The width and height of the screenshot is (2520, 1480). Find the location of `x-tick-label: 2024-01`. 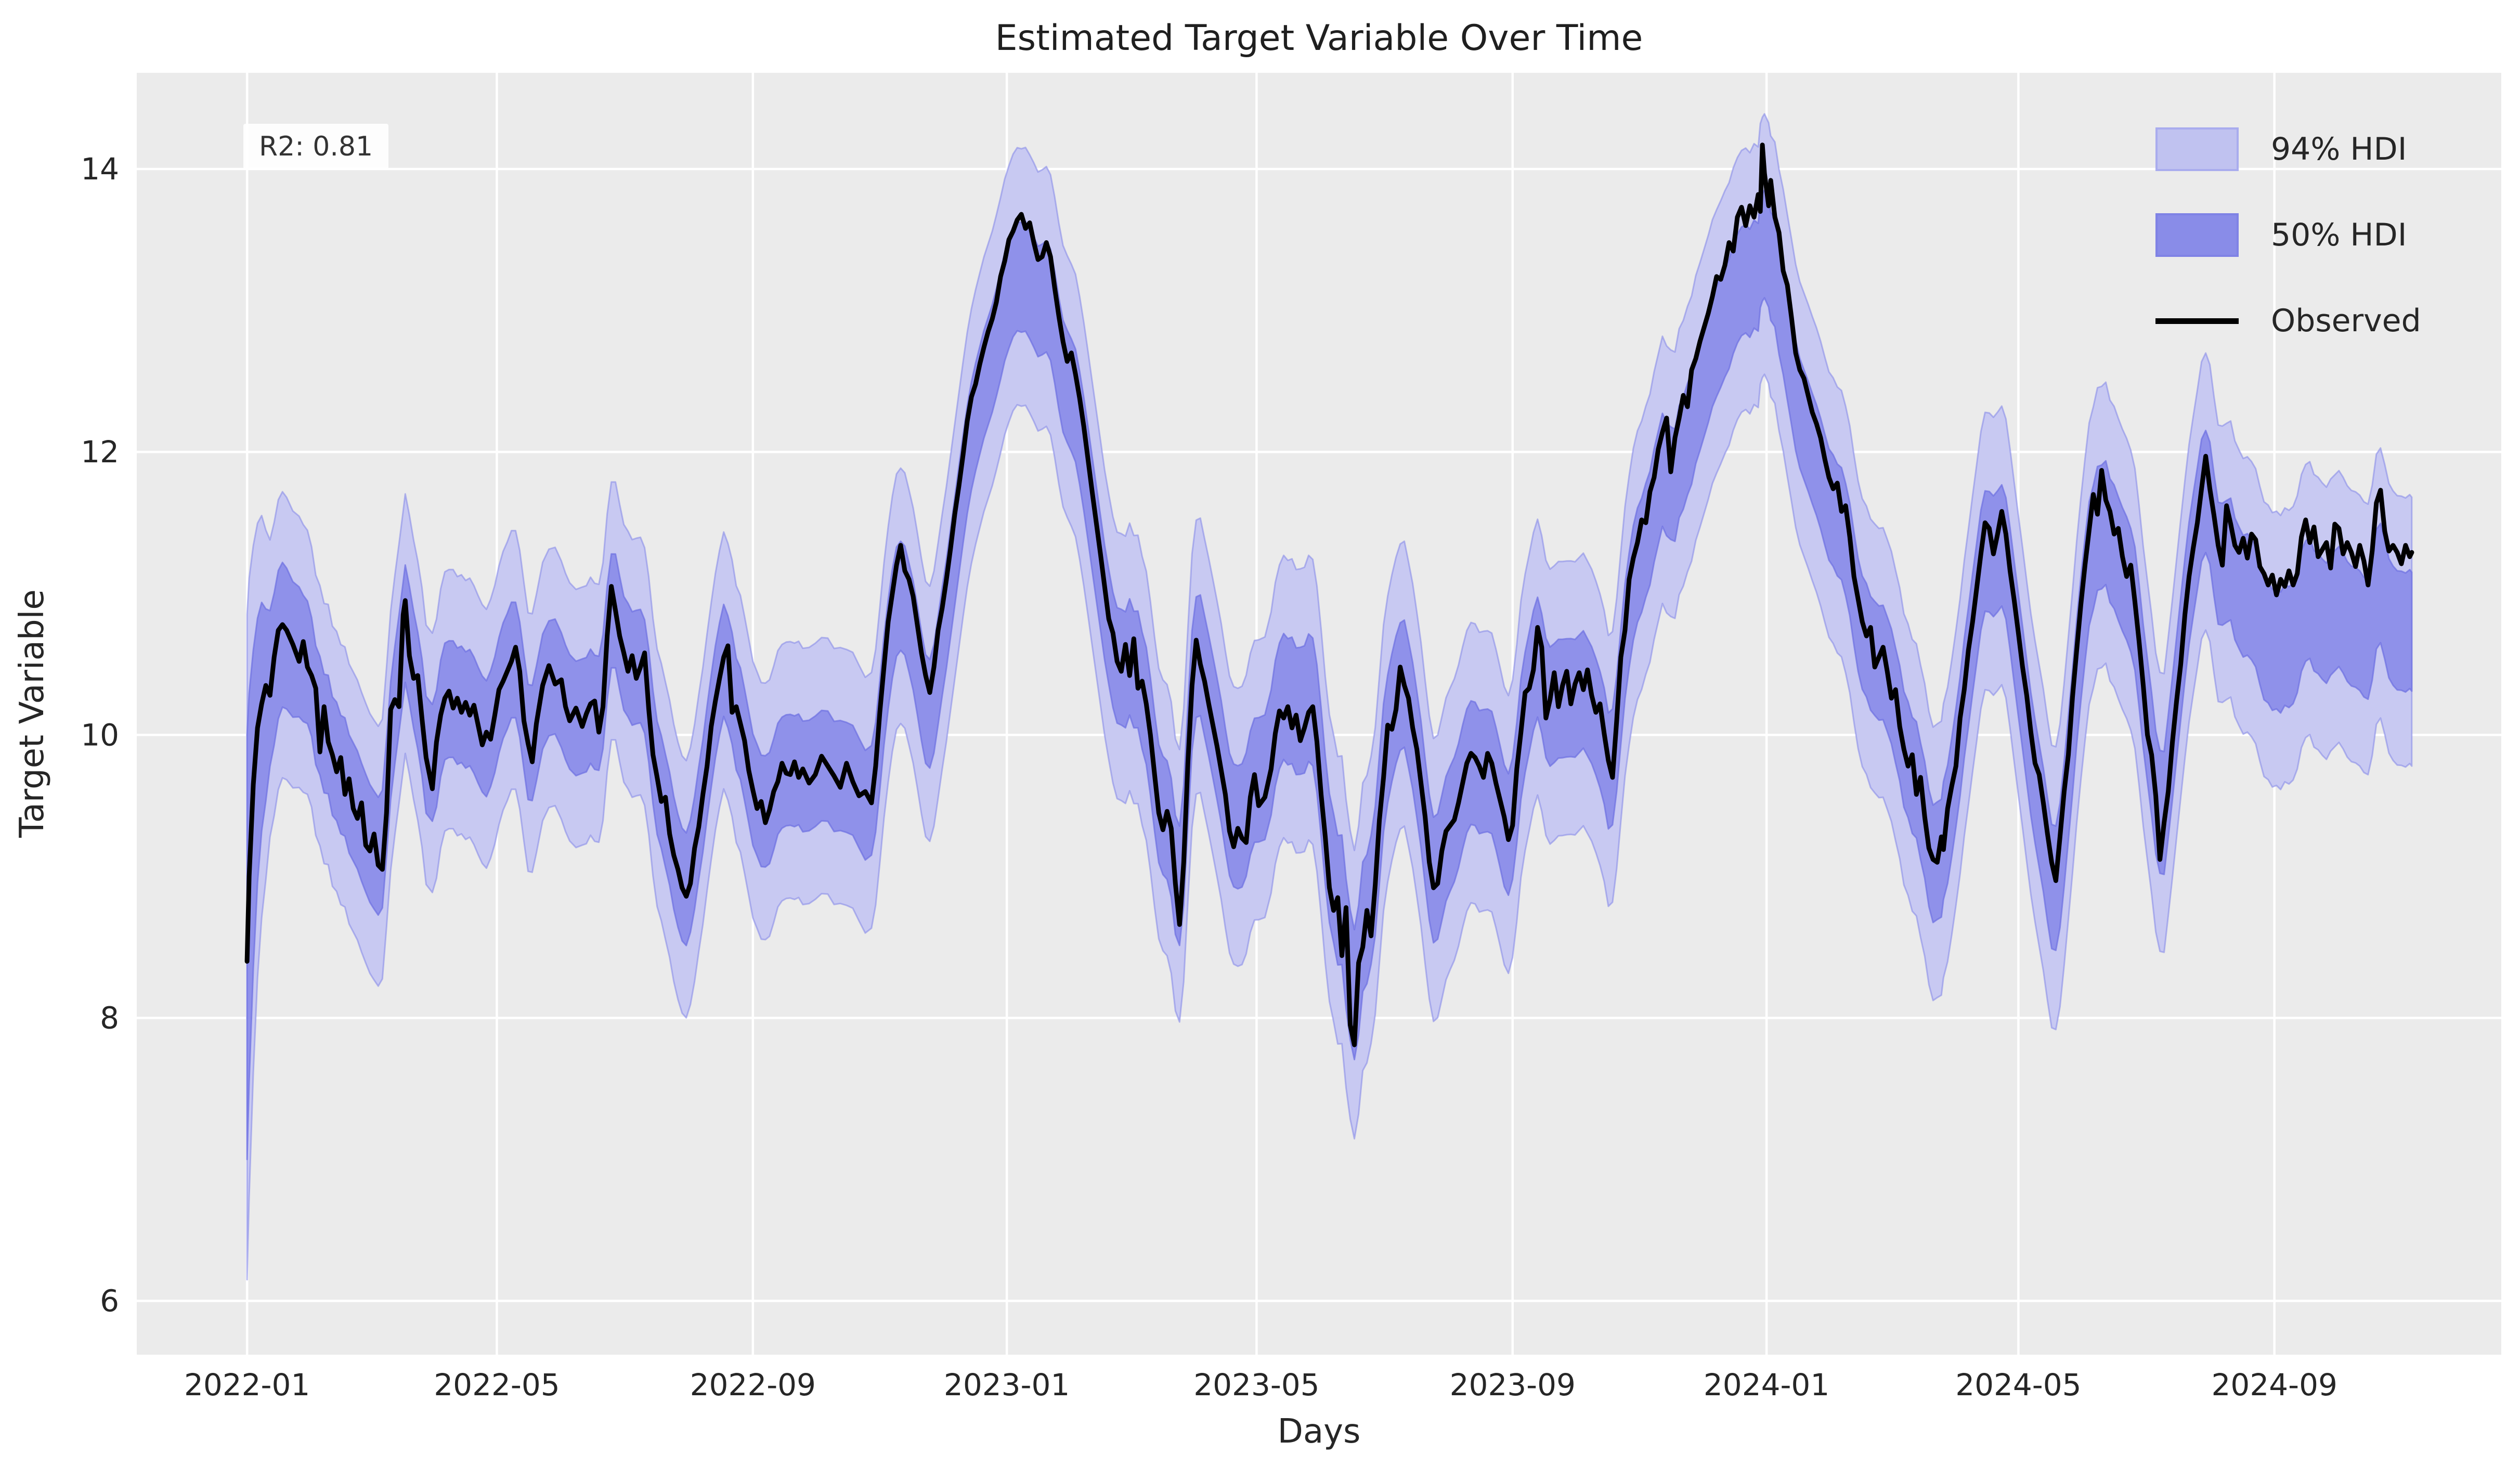

x-tick-label: 2024-01 is located at coordinates (1766, 1385).